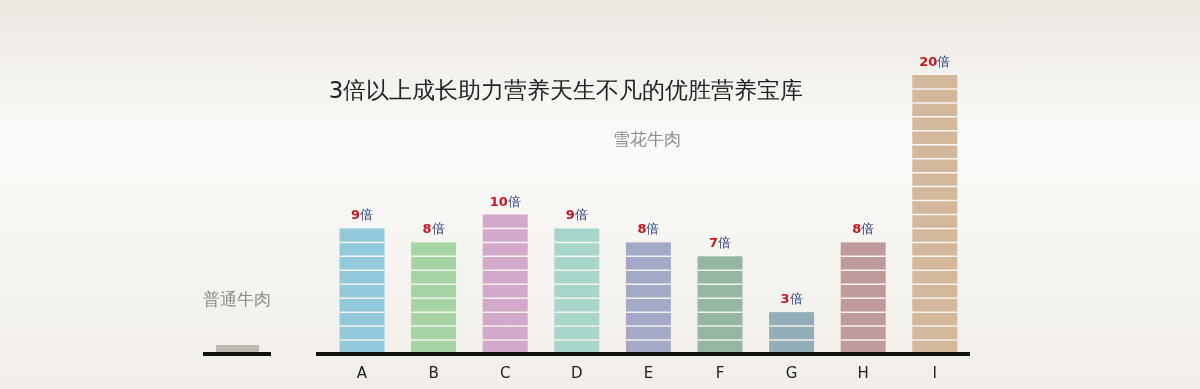 The width and height of the screenshot is (1200, 389). What do you see at coordinates (720, 243) in the screenshot?
I see `data-label: 7倍` at bounding box center [720, 243].